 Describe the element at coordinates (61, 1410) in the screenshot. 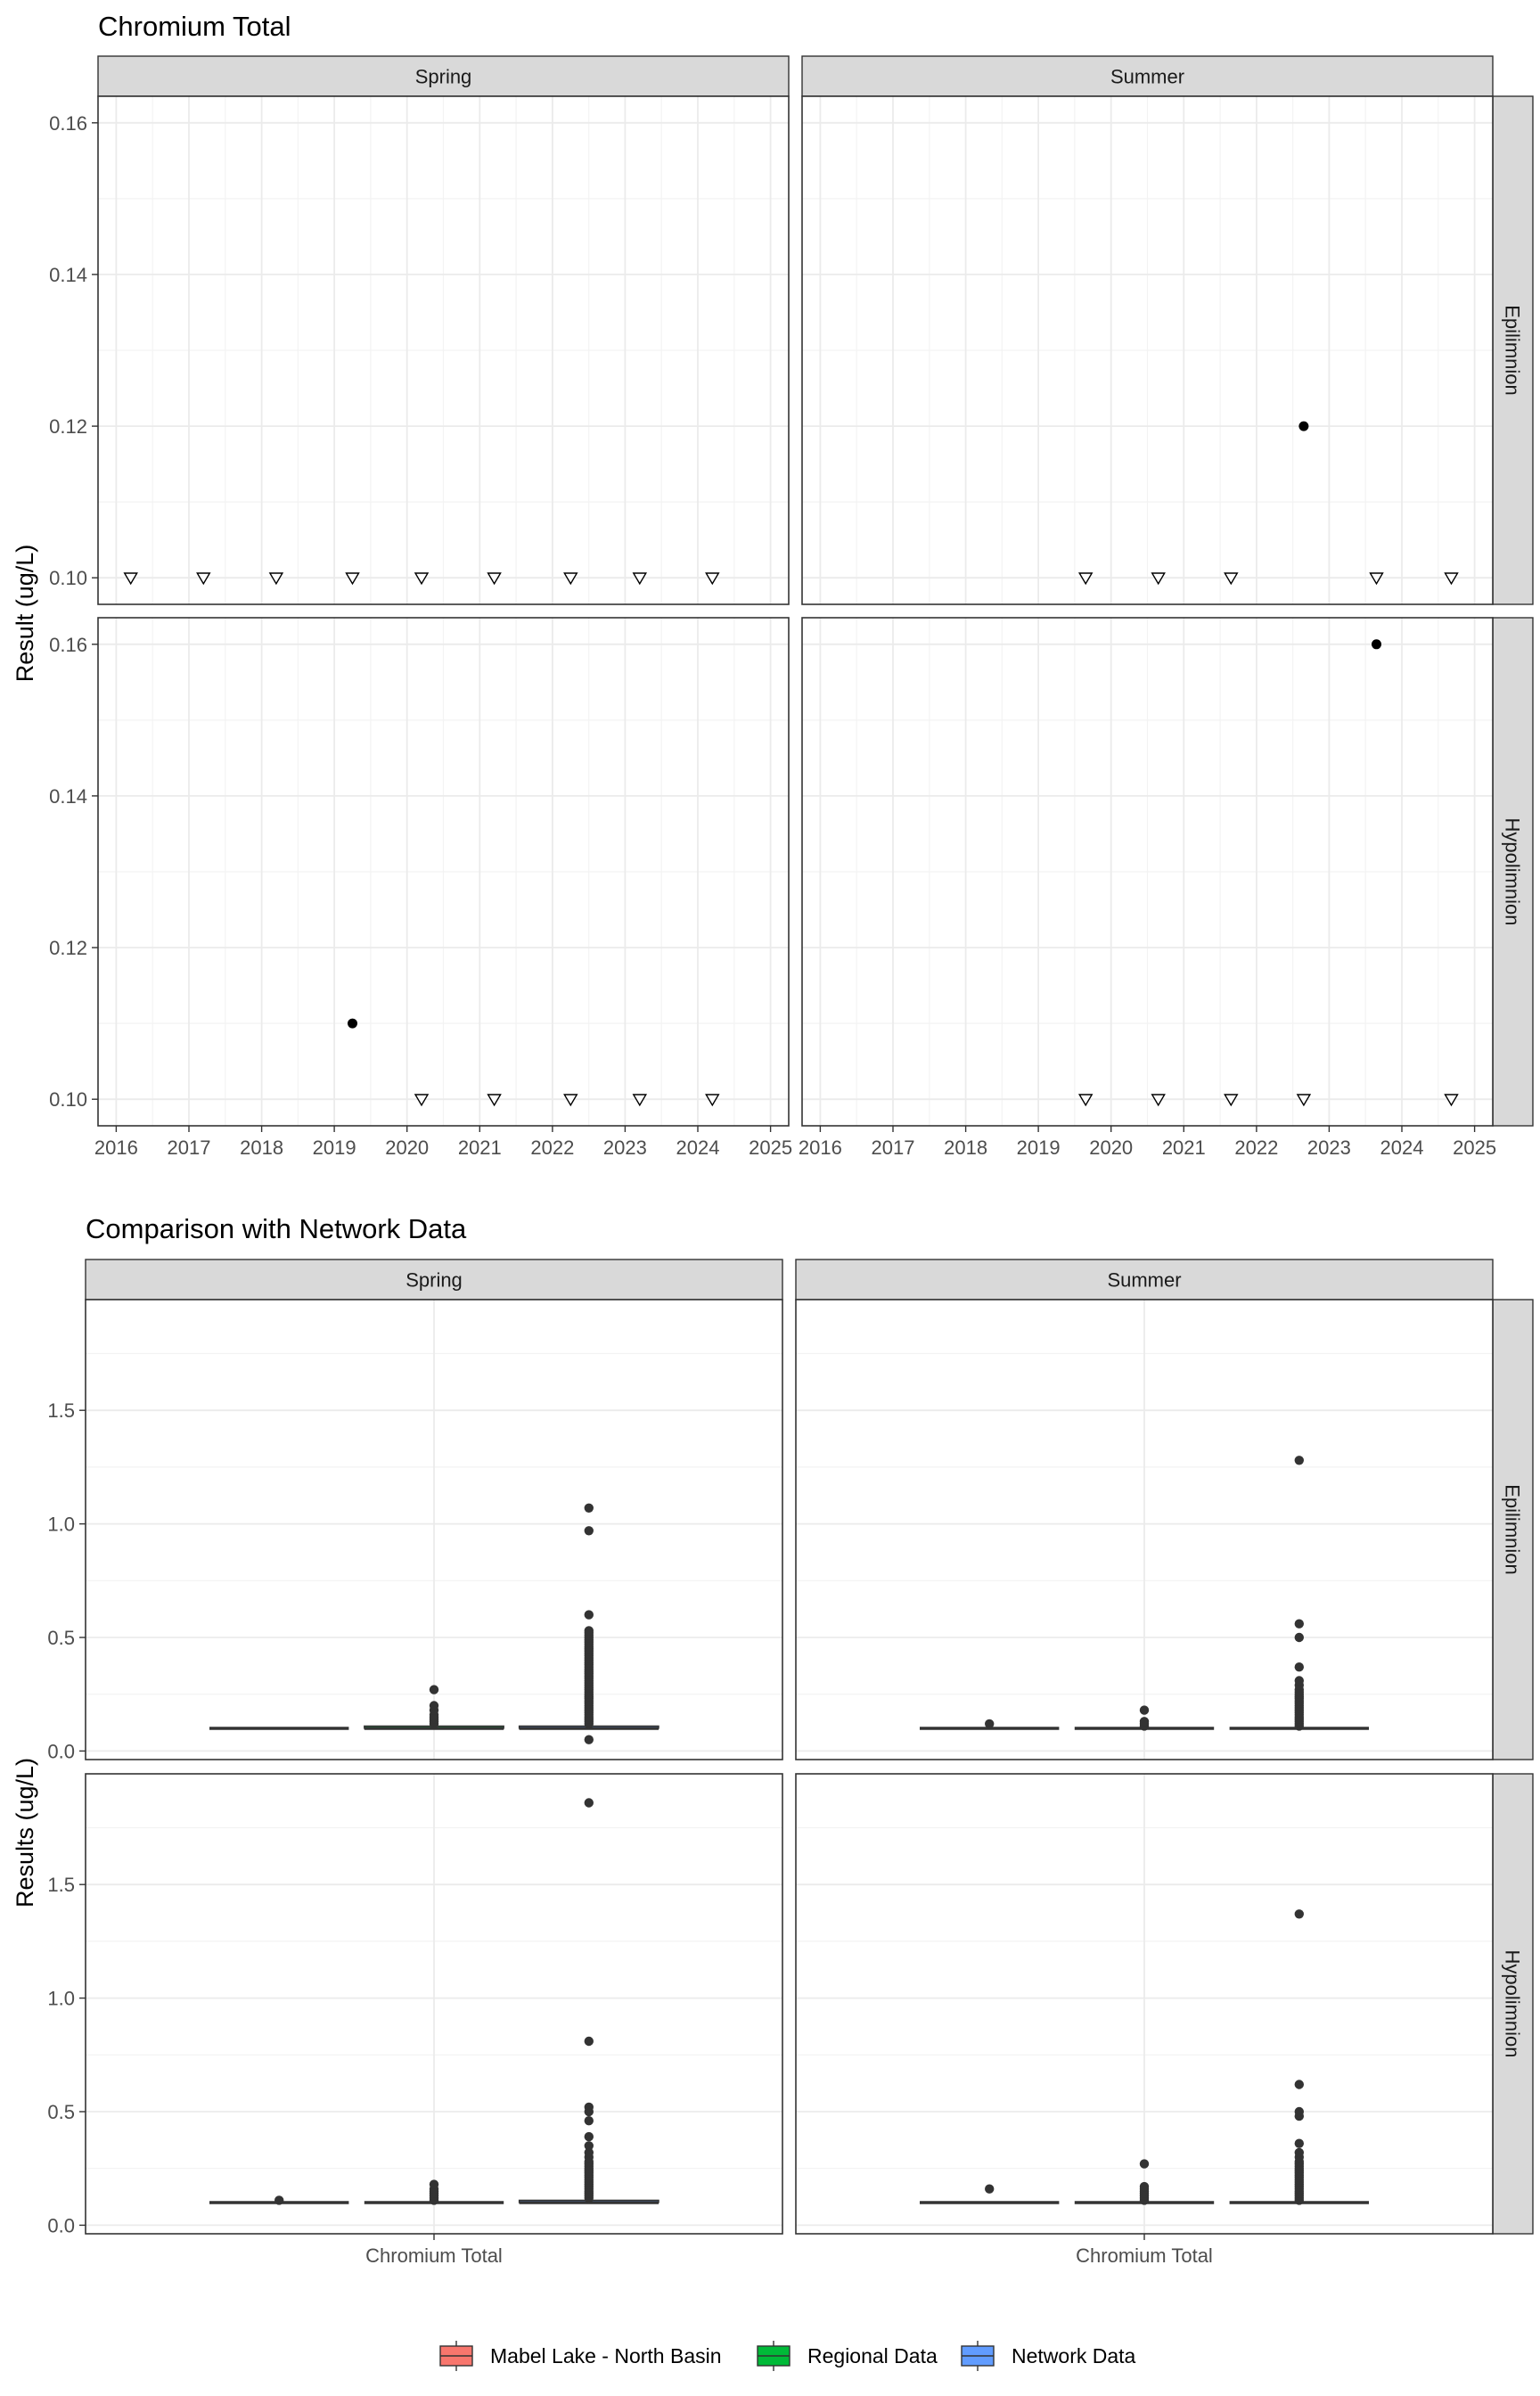

I see `y-tick-label: 1.5` at that location.